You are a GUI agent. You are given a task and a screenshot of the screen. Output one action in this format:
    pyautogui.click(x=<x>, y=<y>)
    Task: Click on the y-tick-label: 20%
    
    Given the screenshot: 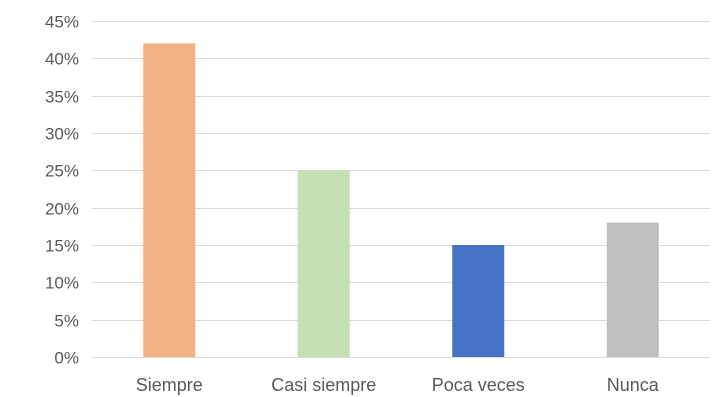 What is the action you would take?
    pyautogui.click(x=62, y=209)
    